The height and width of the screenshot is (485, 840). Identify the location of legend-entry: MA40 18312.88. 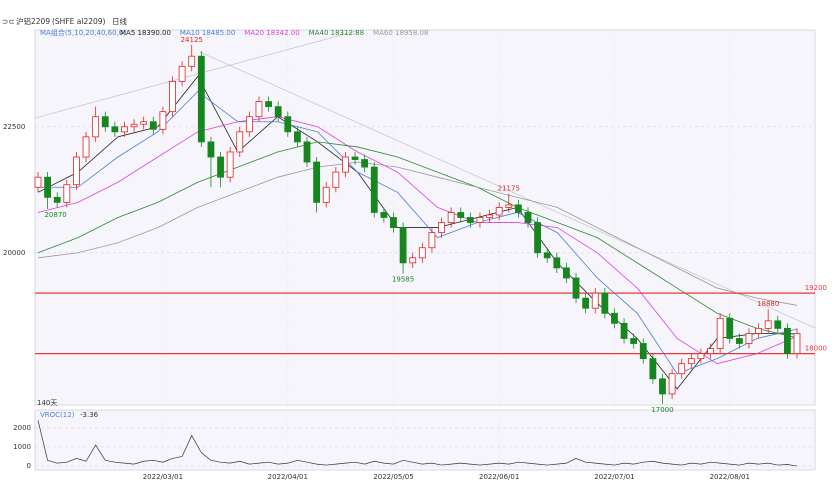
(336, 33).